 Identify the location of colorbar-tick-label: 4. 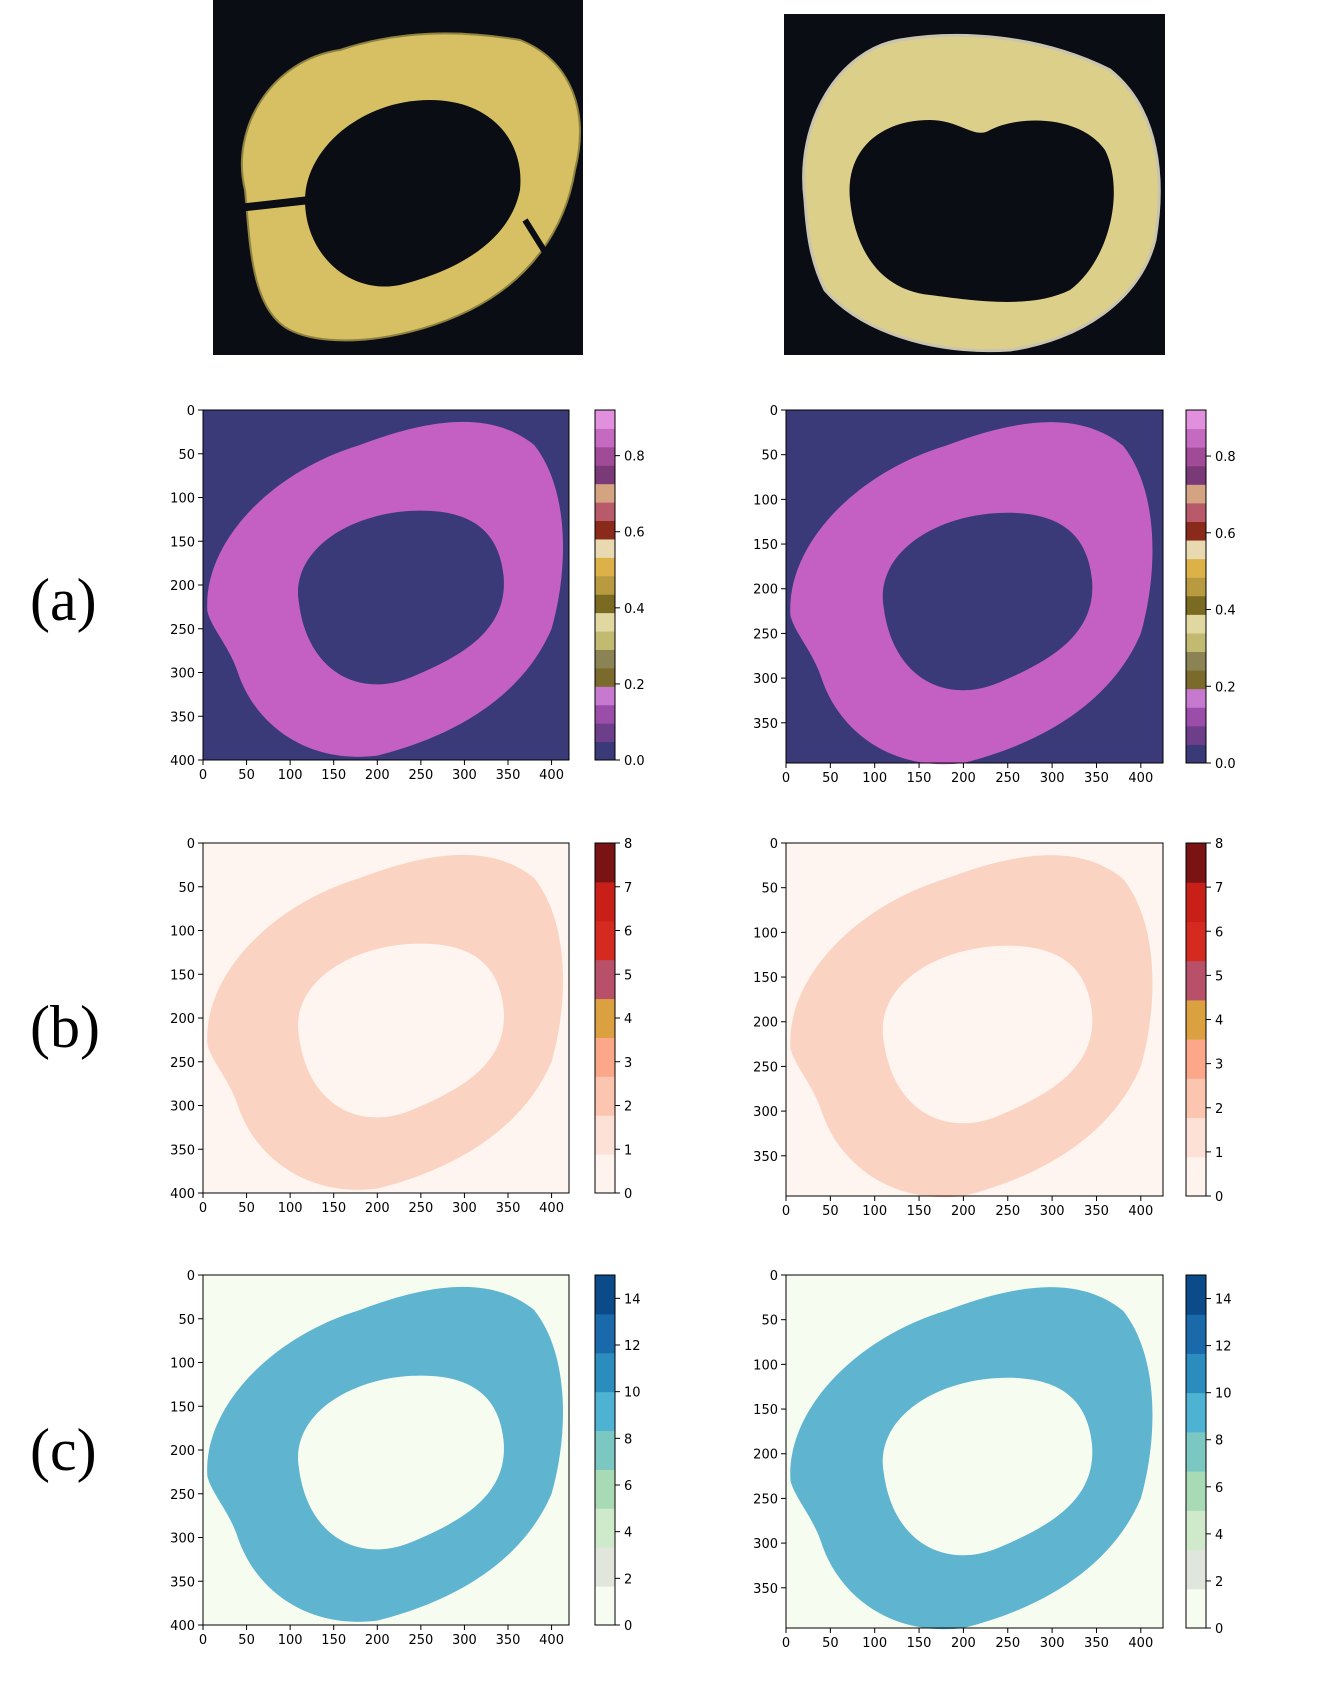
(1219, 1535).